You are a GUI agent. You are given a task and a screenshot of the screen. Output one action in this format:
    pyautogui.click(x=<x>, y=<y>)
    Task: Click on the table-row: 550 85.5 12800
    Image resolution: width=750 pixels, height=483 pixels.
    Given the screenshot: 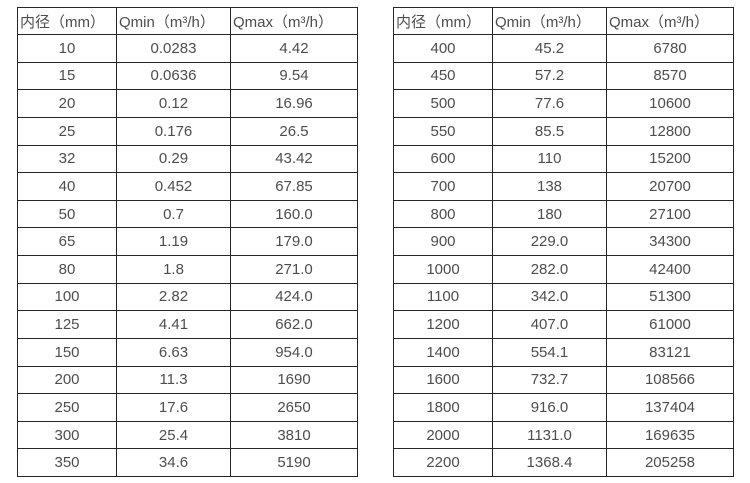 What is the action you would take?
    pyautogui.click(x=563, y=131)
    